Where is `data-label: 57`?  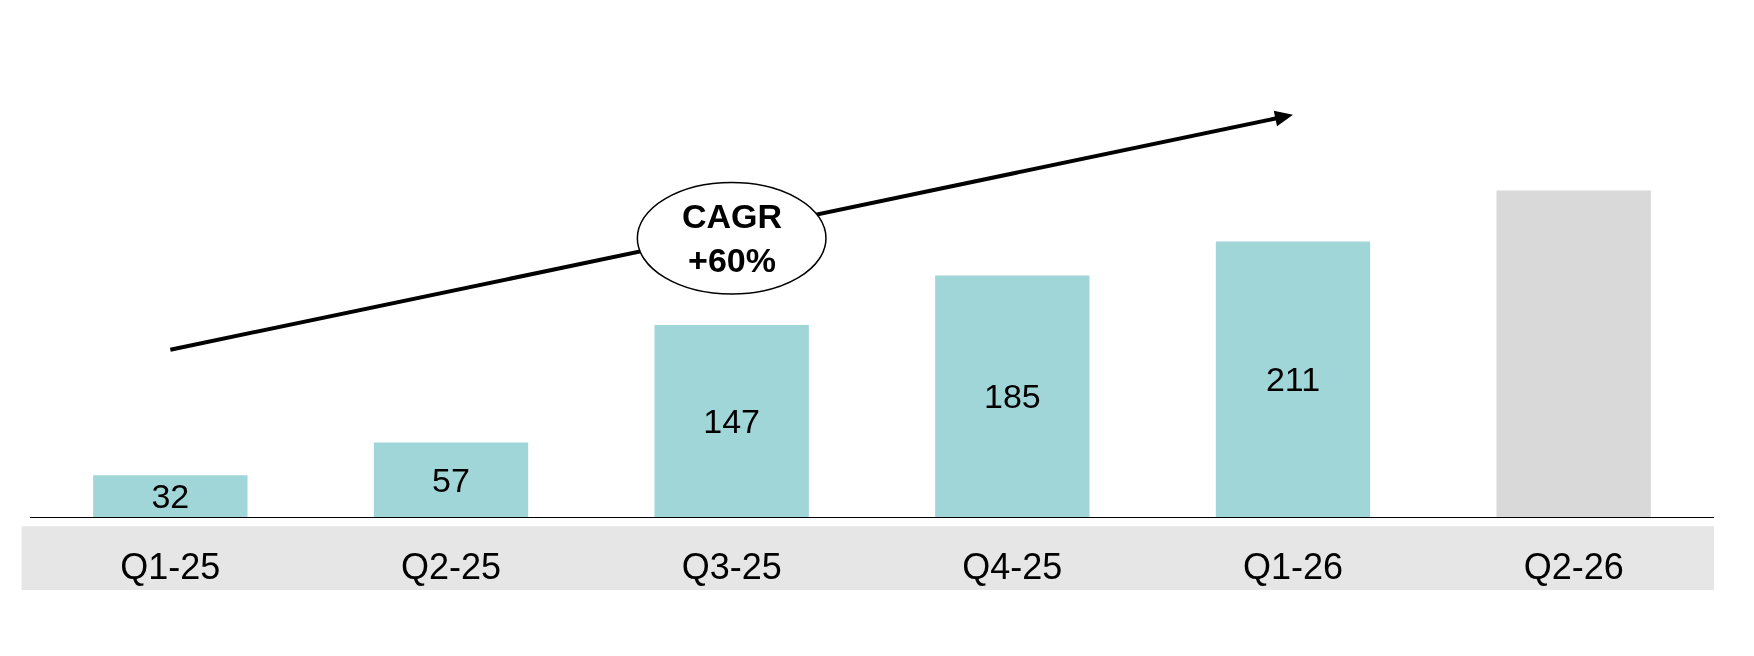 data-label: 57 is located at coordinates (451, 479).